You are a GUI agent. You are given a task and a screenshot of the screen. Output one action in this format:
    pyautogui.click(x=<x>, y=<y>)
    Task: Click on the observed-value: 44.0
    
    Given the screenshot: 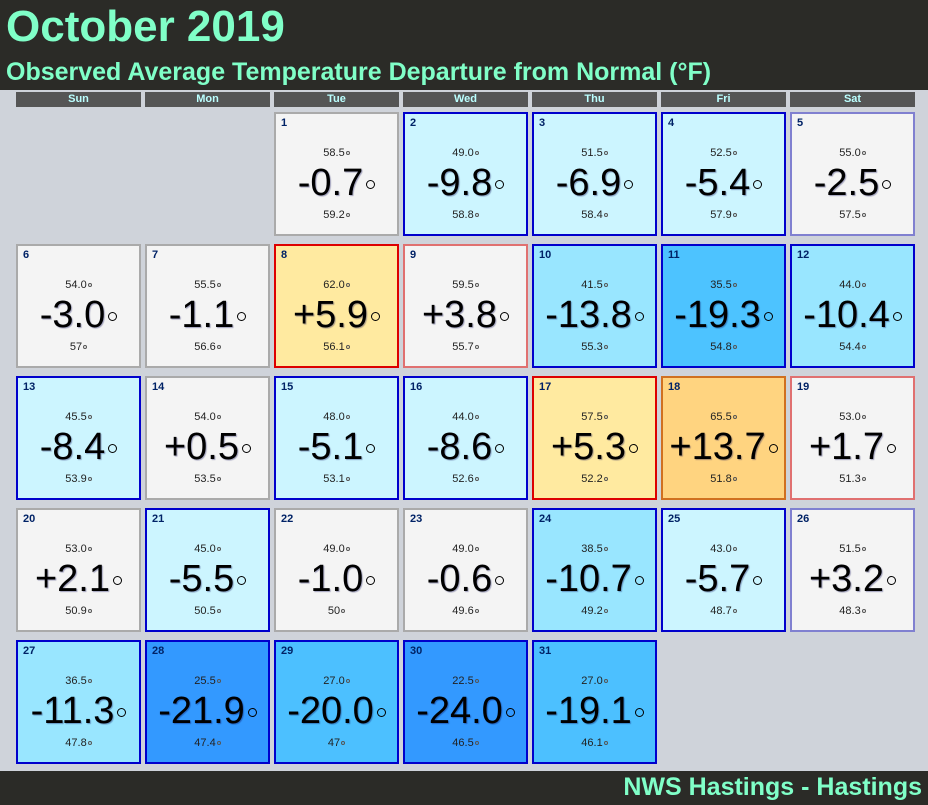 What is the action you would take?
    pyautogui.click(x=850, y=285)
    